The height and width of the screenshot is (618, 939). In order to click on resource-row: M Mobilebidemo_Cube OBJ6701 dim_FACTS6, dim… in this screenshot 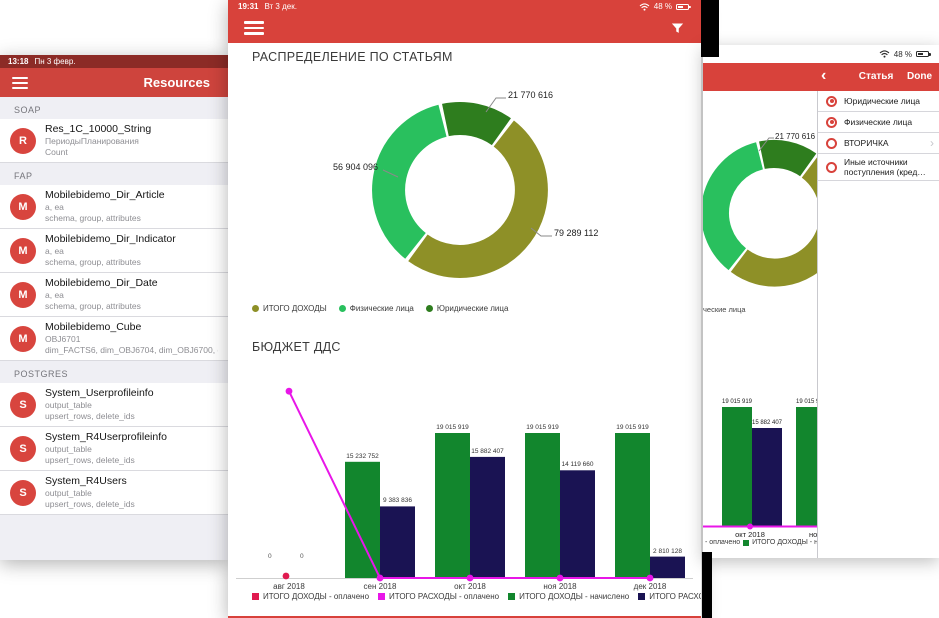, I will do `click(114, 339)`.